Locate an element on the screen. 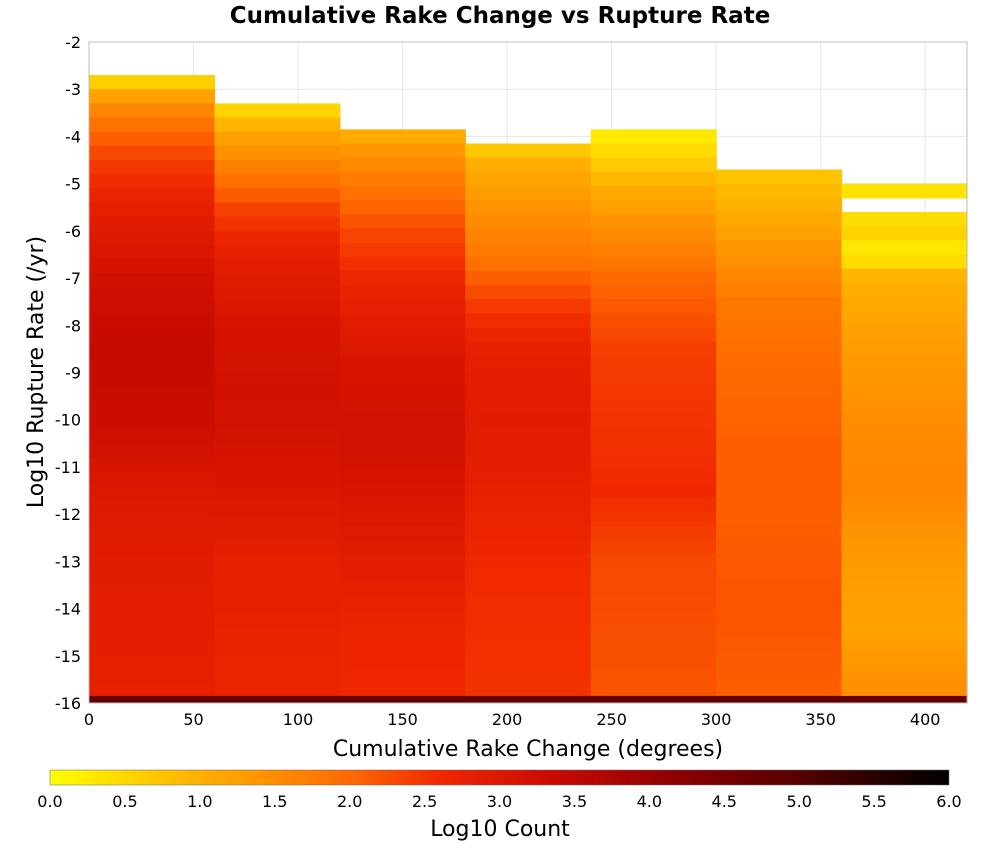  x-tick-label-5: 250 is located at coordinates (611, 719).